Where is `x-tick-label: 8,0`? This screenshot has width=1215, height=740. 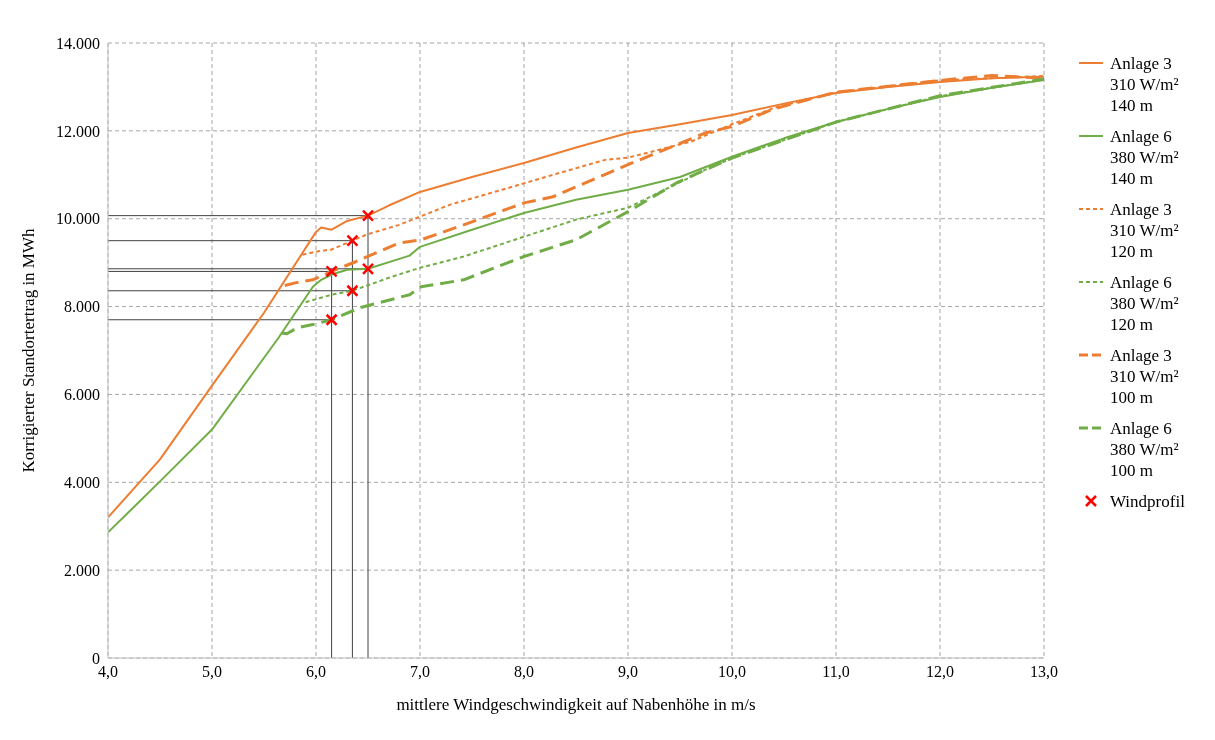 x-tick-label: 8,0 is located at coordinates (524, 672).